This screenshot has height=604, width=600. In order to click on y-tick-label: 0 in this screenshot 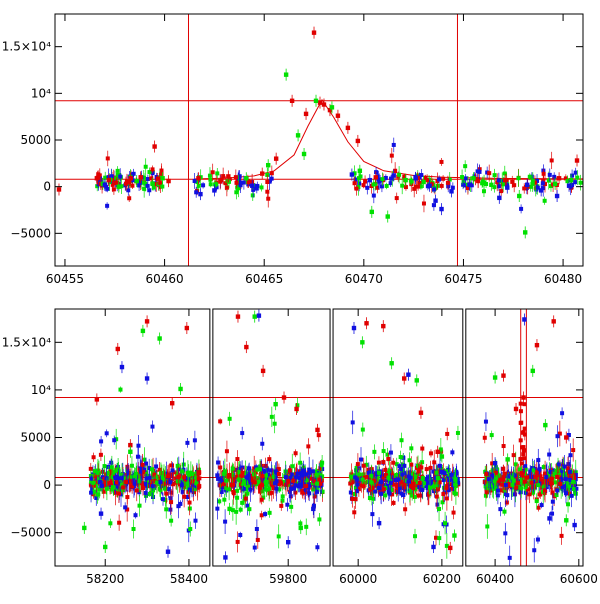, I will do `click(47, 187)`.